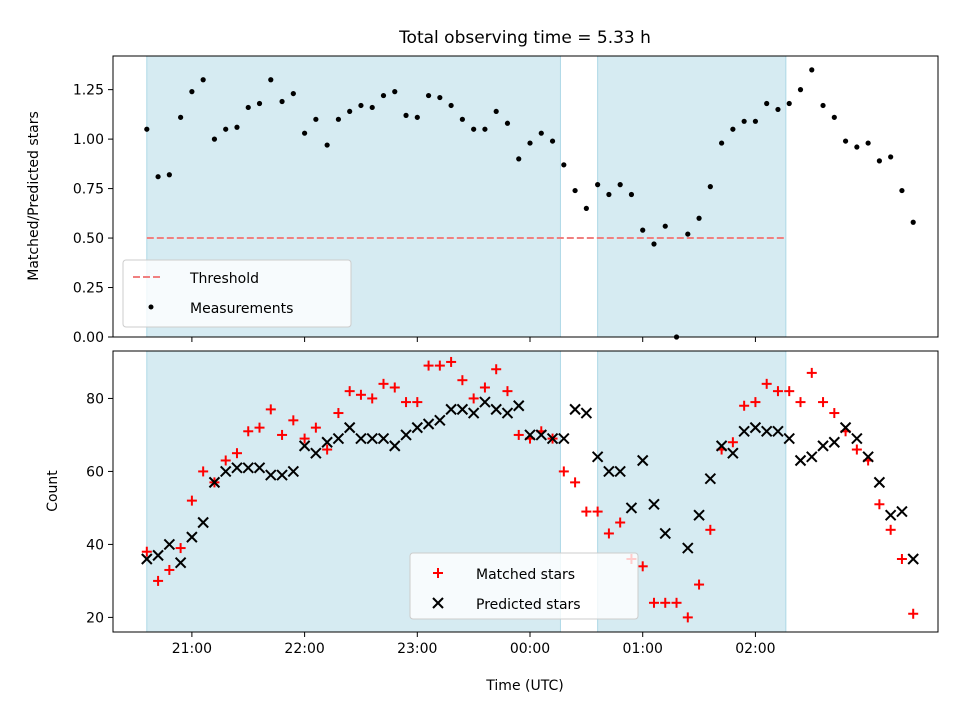 The height and width of the screenshot is (720, 960). What do you see at coordinates (224, 279) in the screenshot?
I see `threshold-legend-label: Threshold` at bounding box center [224, 279].